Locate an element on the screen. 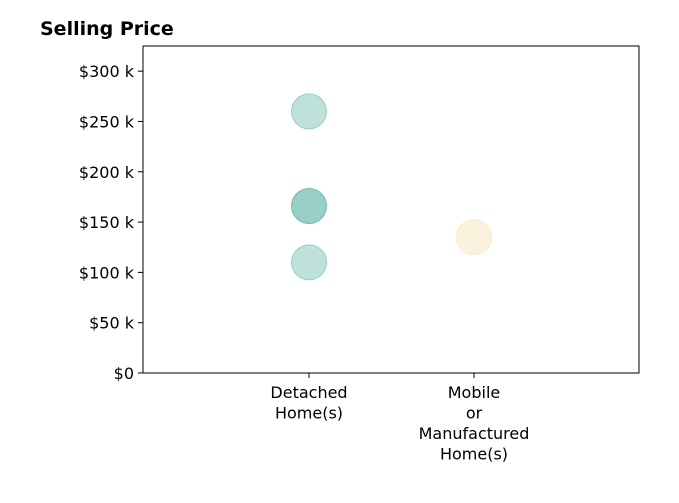  x-tick-label: Manufactured is located at coordinates (474, 433).